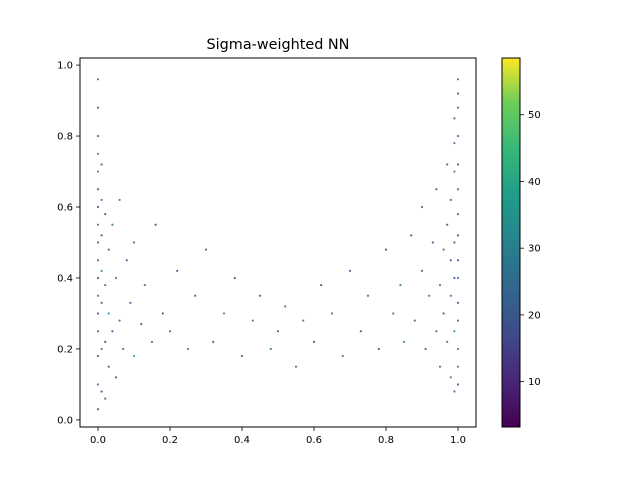 Image resolution: width=640 pixels, height=480 pixels. What do you see at coordinates (68, 243) in the screenshot?
I see `y-axis: 0.0 0.2 0.4 0.6 0.8 1.0` at bounding box center [68, 243].